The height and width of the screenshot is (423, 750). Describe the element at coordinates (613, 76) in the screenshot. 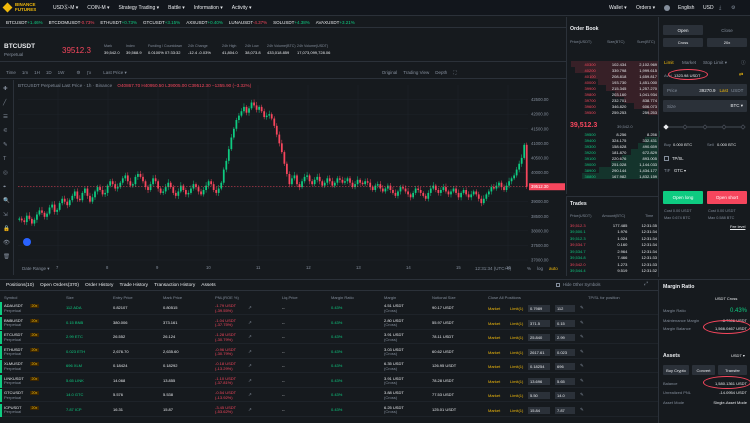

I see `orderbook-row: 40100 208.818 1,659.817` at that location.